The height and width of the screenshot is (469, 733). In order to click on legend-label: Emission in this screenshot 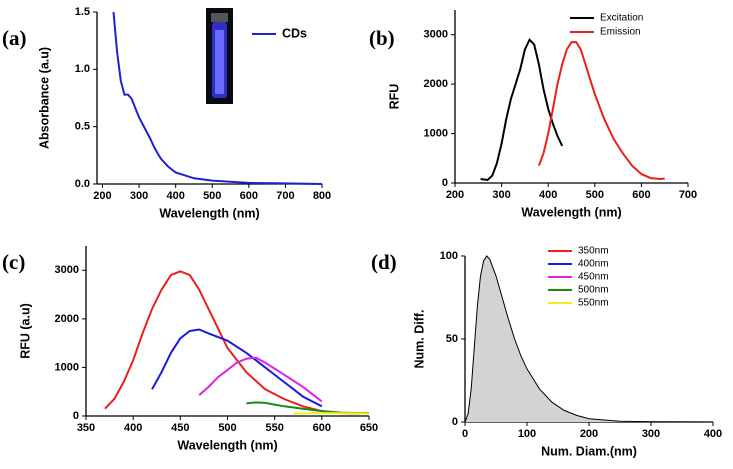, I will do `click(620, 32)`.